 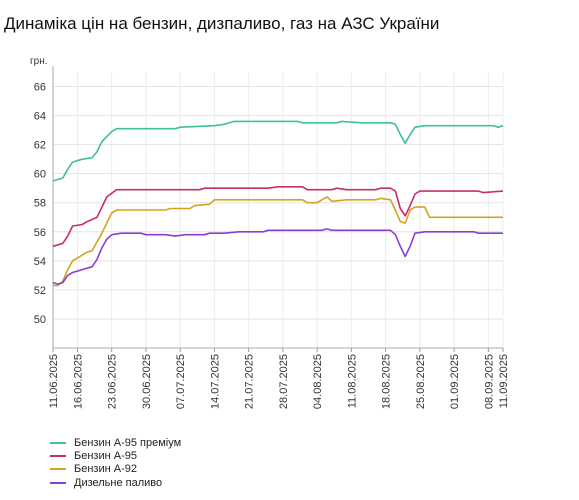 I want to click on legend-item: Дизельне паливо, so click(x=115, y=482).